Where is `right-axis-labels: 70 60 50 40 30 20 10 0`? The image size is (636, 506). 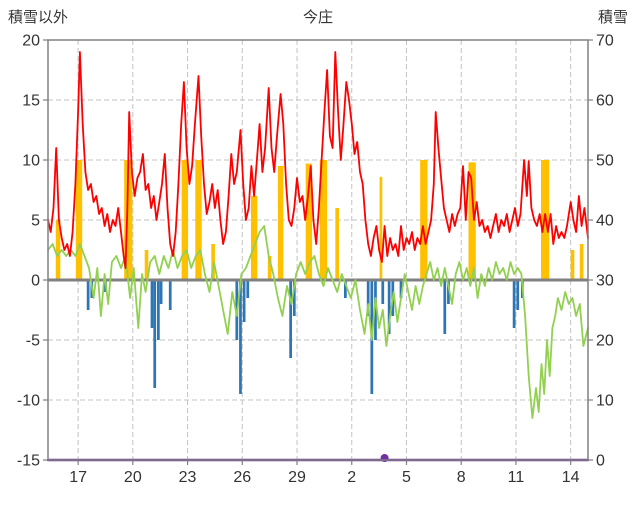
right-axis-labels: 70 60 50 40 30 20 10 0 is located at coordinates (601, 251).